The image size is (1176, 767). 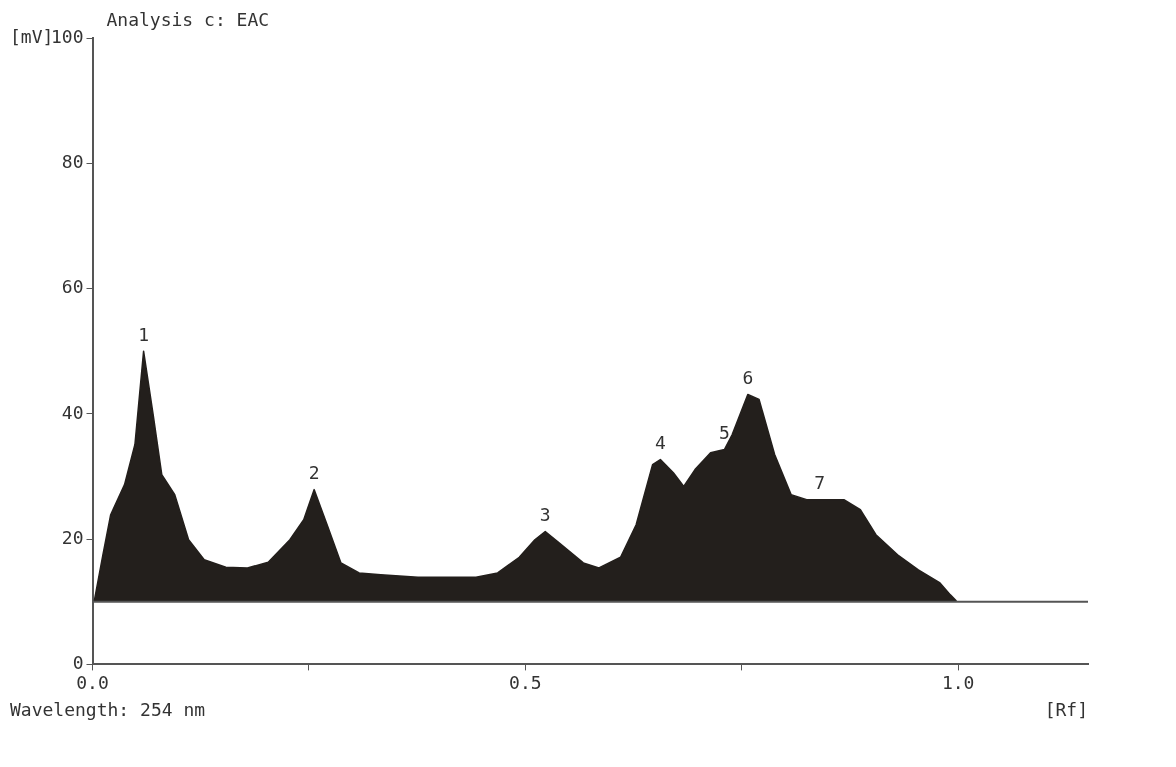 What do you see at coordinates (108, 710) in the screenshot?
I see `text: Wavelength: 254 nm` at bounding box center [108, 710].